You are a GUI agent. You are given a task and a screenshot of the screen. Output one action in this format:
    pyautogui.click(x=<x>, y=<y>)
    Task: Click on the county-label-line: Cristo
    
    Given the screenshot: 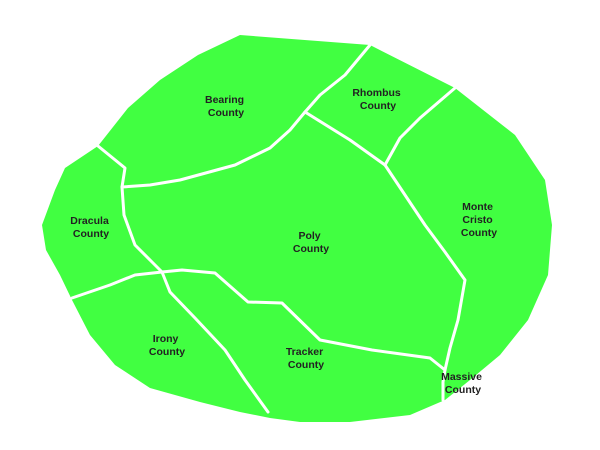 What is the action you would take?
    pyautogui.click(x=477, y=220)
    